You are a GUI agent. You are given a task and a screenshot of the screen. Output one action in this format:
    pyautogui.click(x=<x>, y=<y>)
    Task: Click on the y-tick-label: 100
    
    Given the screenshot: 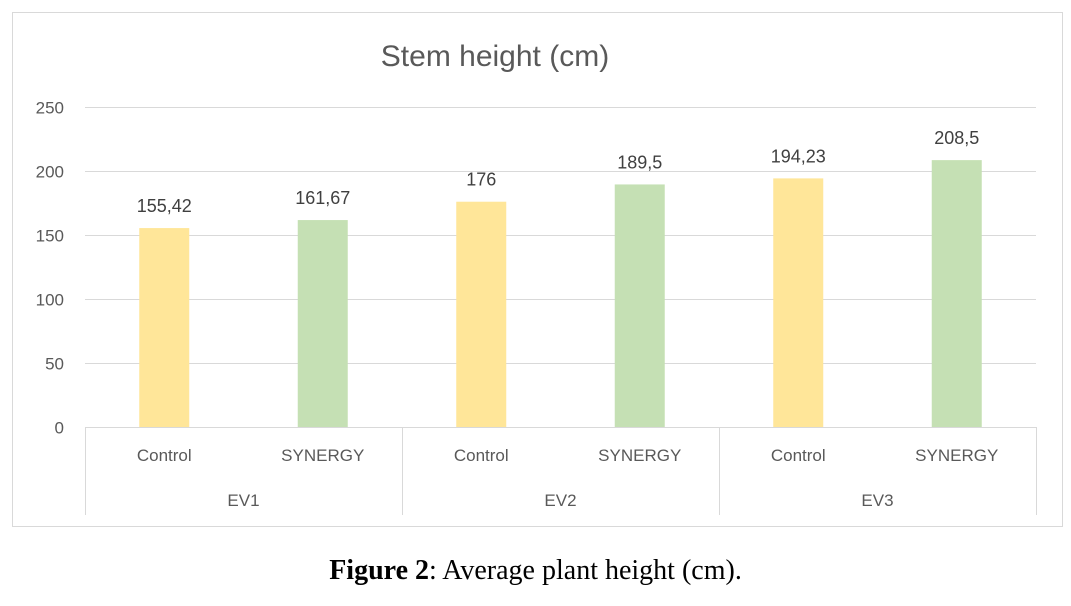 What is the action you would take?
    pyautogui.click(x=50, y=300)
    